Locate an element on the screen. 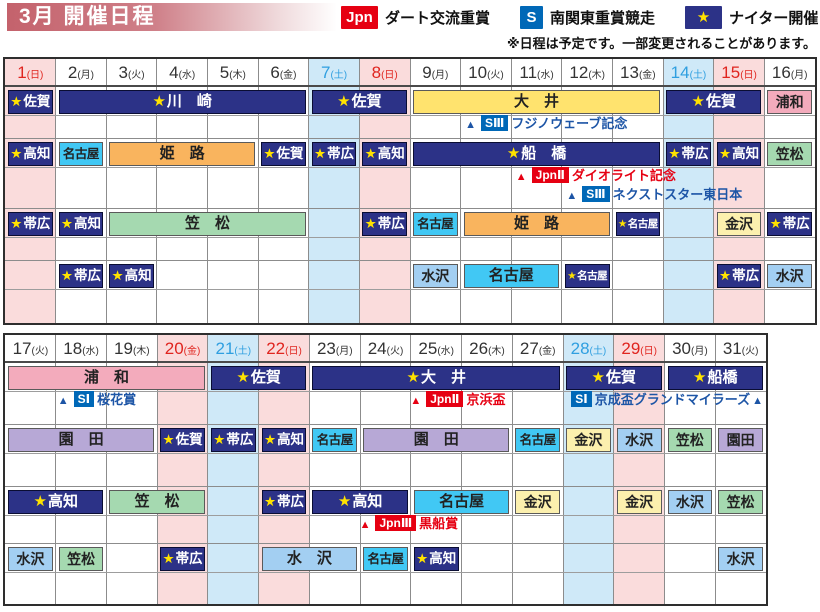 This screenshot has width=820, height=612. day-header-1: 1(日) is located at coordinates (30, 73).